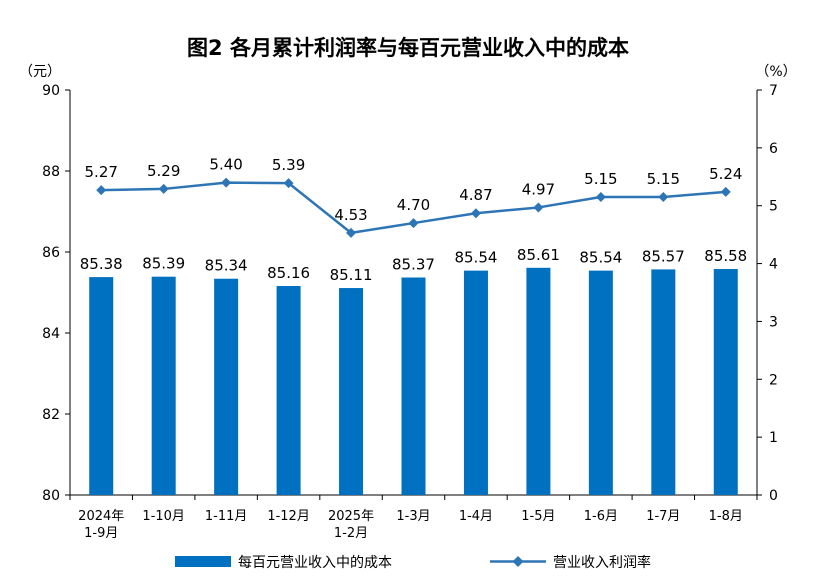 Image resolution: width=816 pixels, height=582 pixels. Describe the element at coordinates (40, 72) in the screenshot. I see `left-axis-unit: （元）` at that location.